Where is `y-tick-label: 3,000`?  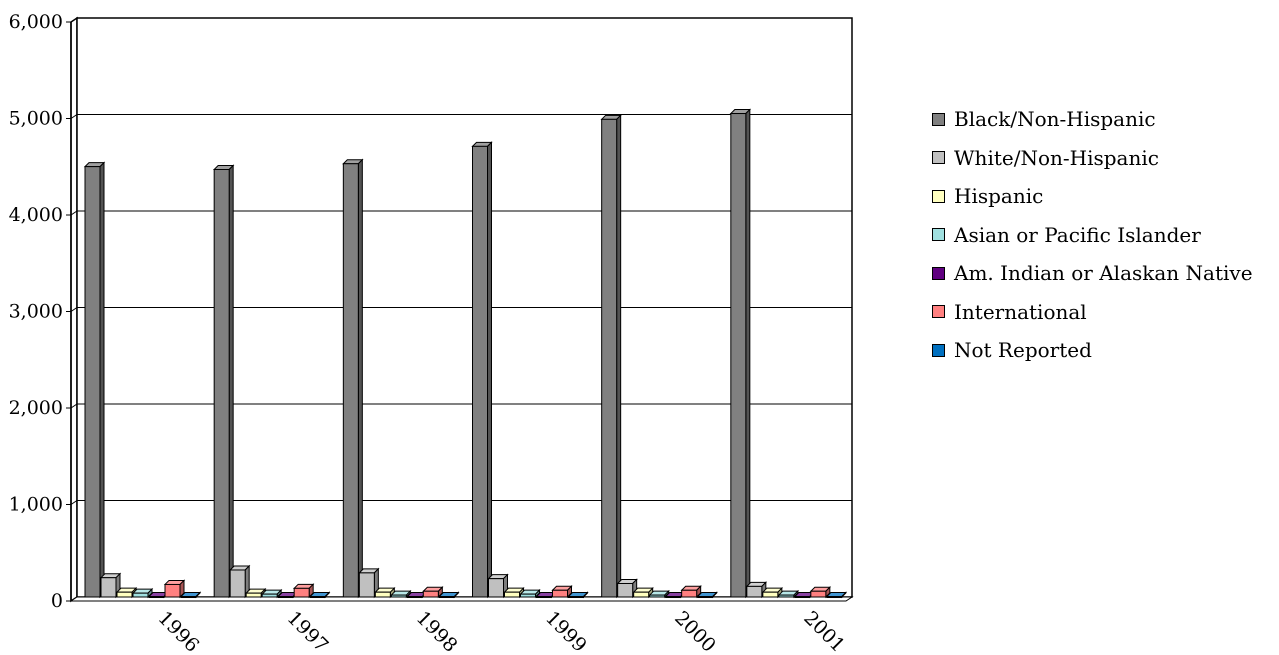 y-tick-label: 3,000 is located at coordinates (36, 312).